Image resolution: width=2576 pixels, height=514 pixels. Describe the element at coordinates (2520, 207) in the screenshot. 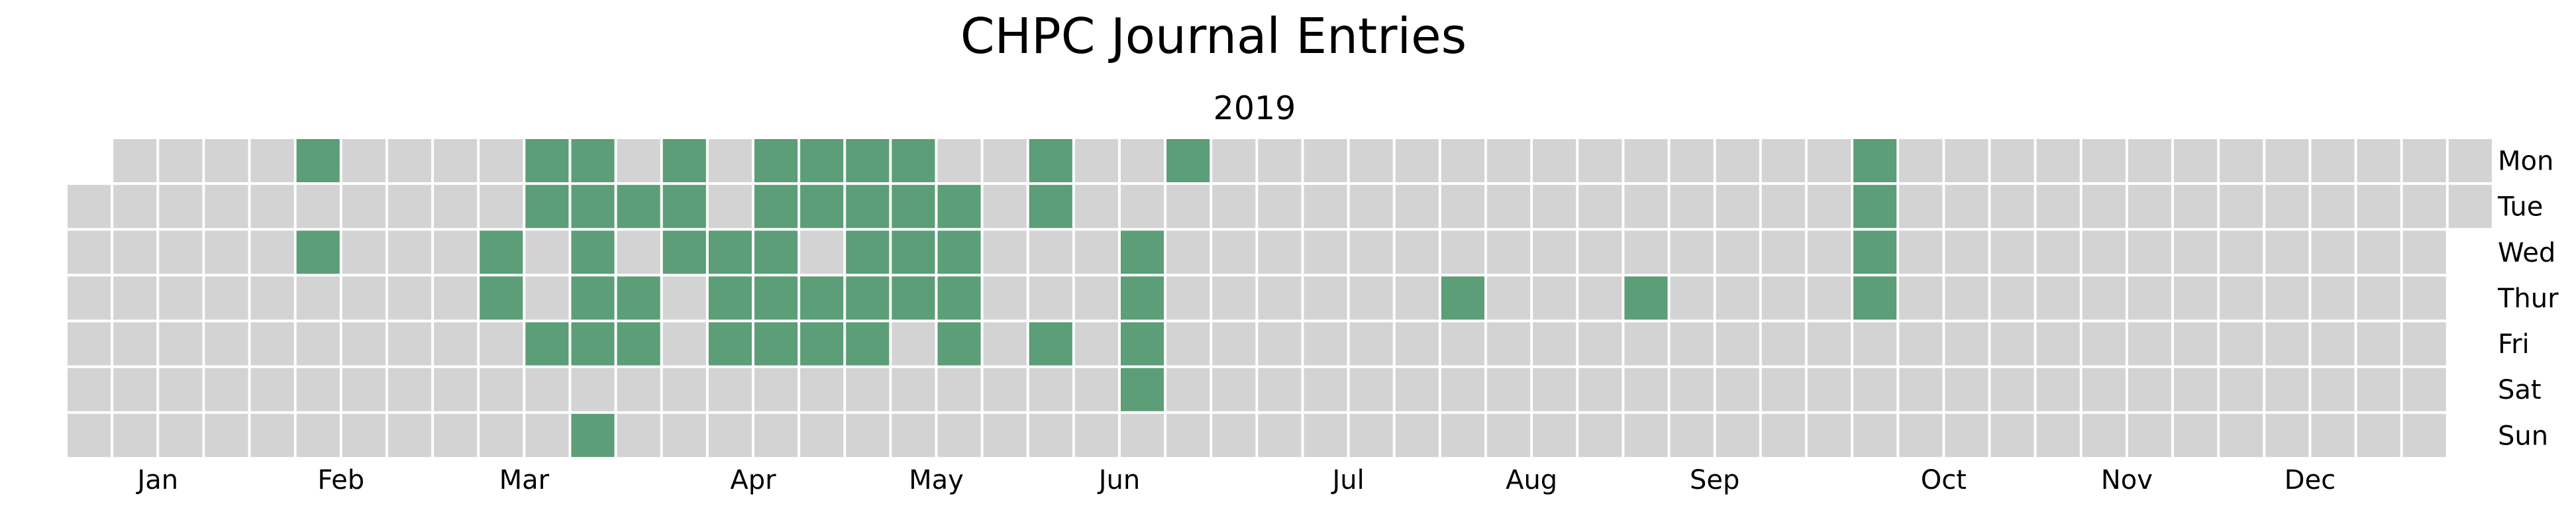

I see `weekday-label: Tue` at that location.